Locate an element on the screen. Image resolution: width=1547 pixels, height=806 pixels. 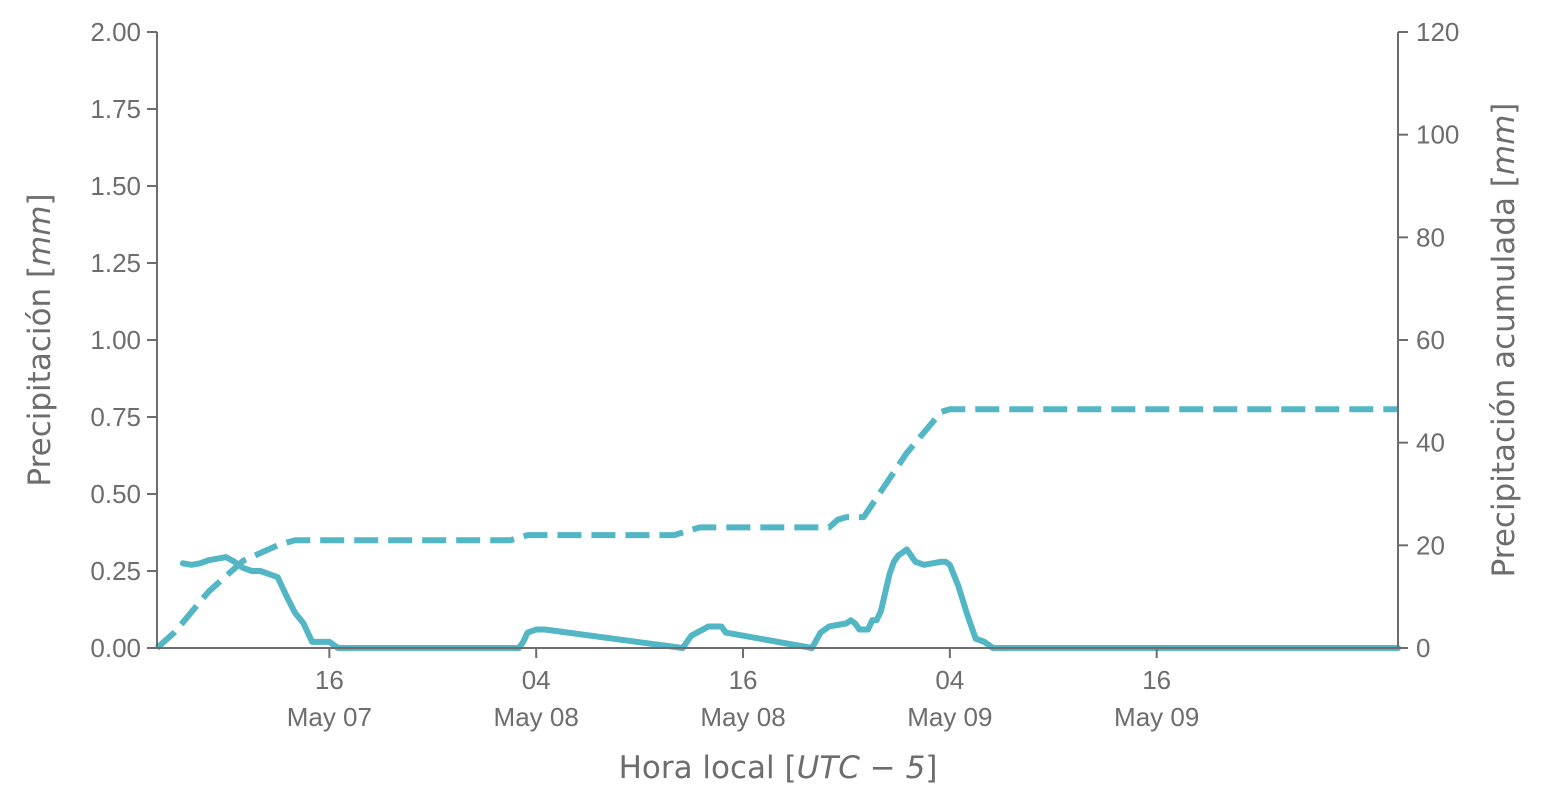
left-y-axis-title-pre: Precipitación [ is located at coordinates (40, 376).